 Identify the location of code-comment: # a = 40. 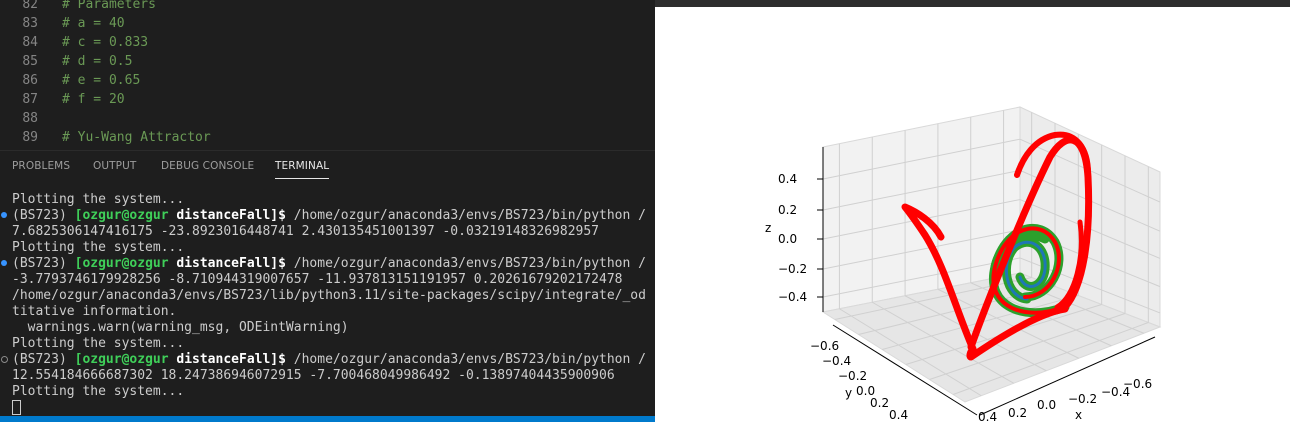
(93, 23).